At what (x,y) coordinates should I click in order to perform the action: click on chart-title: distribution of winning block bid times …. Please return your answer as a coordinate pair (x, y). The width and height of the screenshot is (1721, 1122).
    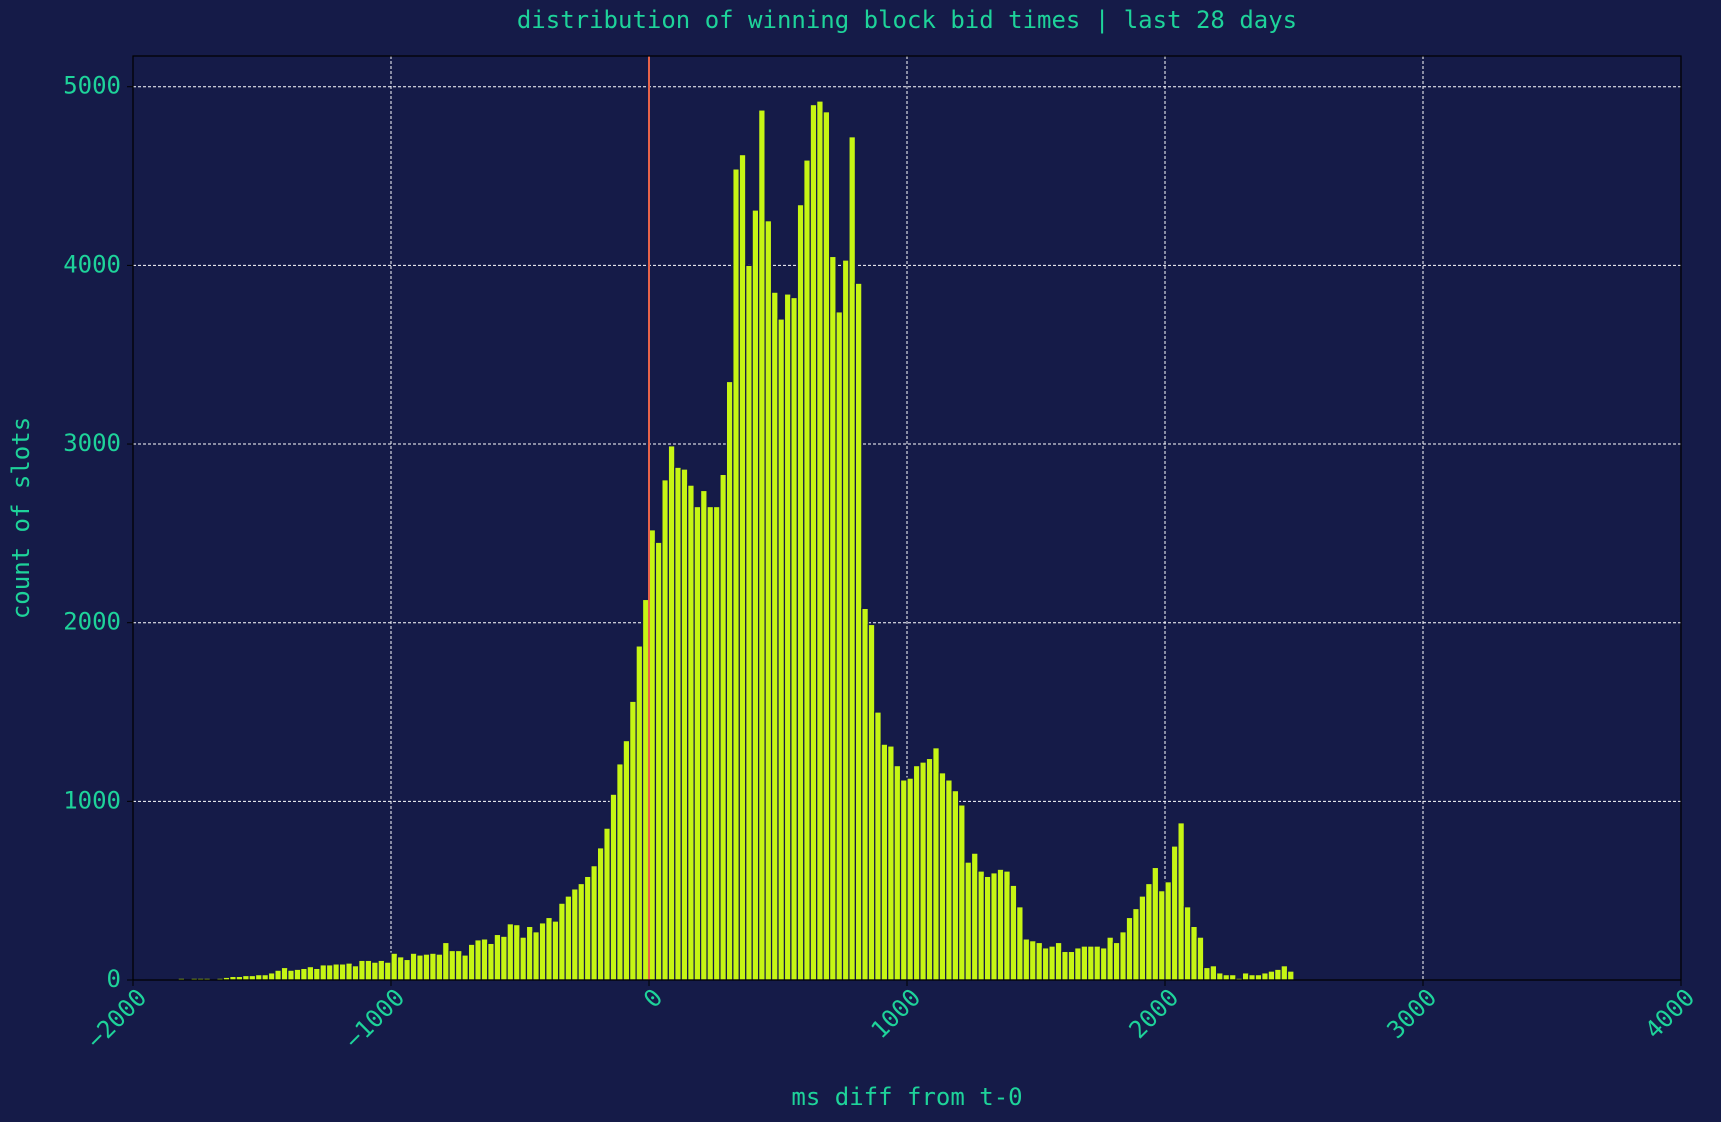
    Looking at the image, I should click on (907, 20).